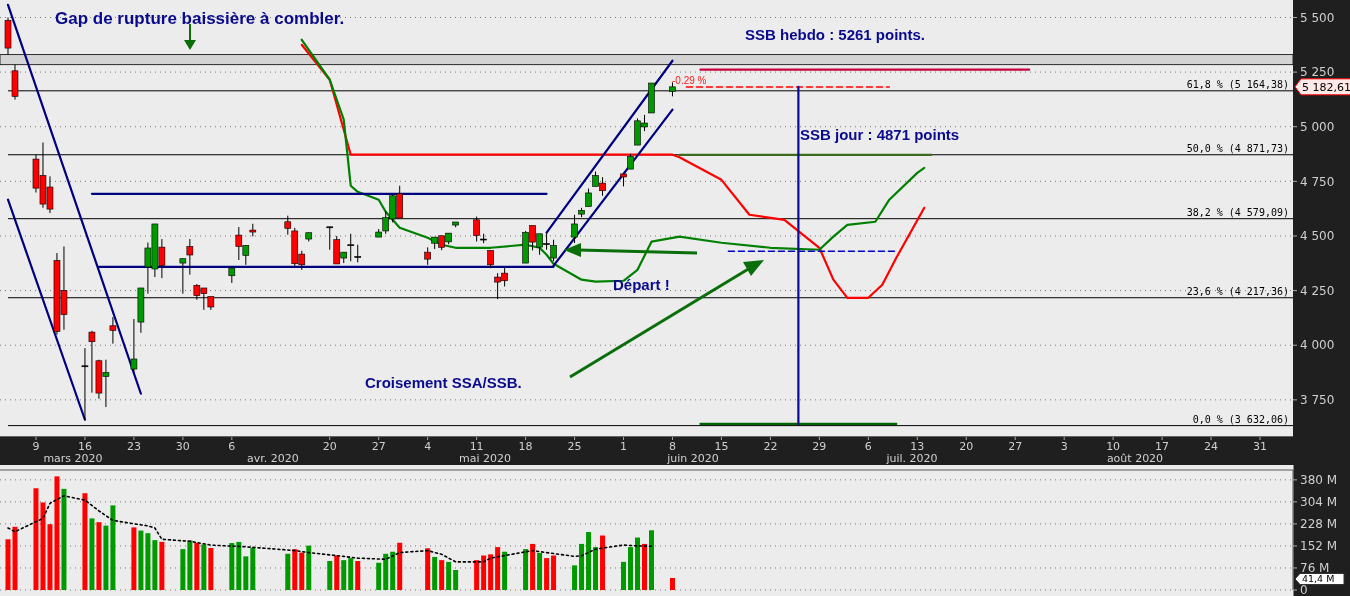 Image resolution: width=1350 pixels, height=596 pixels. What do you see at coordinates (1211, 446) in the screenshot?
I see `x-tick-label: 24` at bounding box center [1211, 446].